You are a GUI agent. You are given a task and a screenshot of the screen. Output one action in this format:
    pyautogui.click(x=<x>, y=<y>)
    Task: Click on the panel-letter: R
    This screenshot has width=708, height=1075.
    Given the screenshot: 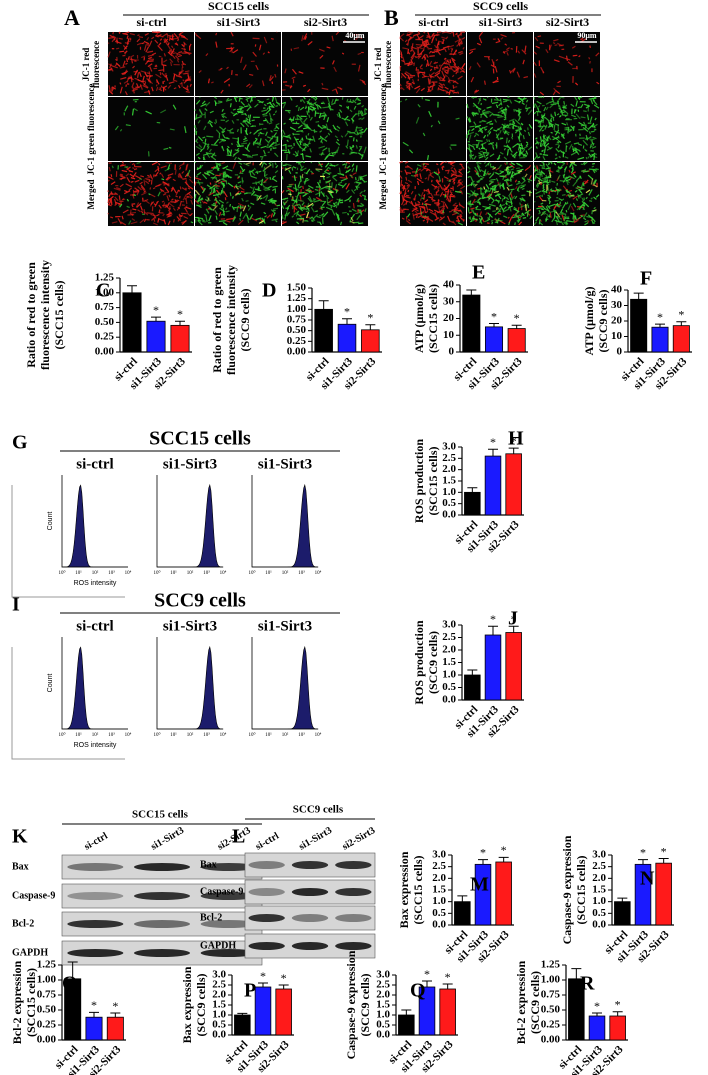 What is the action you would take?
    pyautogui.click(x=587, y=984)
    